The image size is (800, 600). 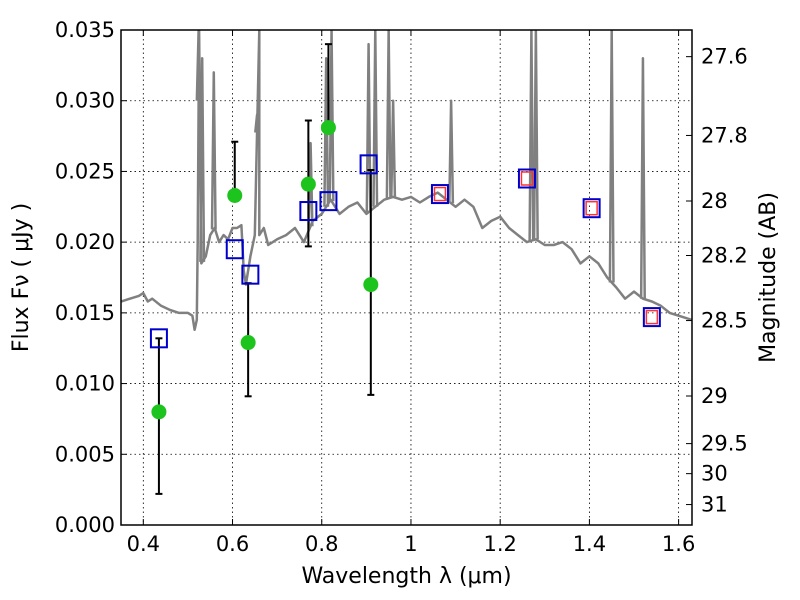 I want to click on mag-tick-label: 28.5, so click(x=724, y=321).